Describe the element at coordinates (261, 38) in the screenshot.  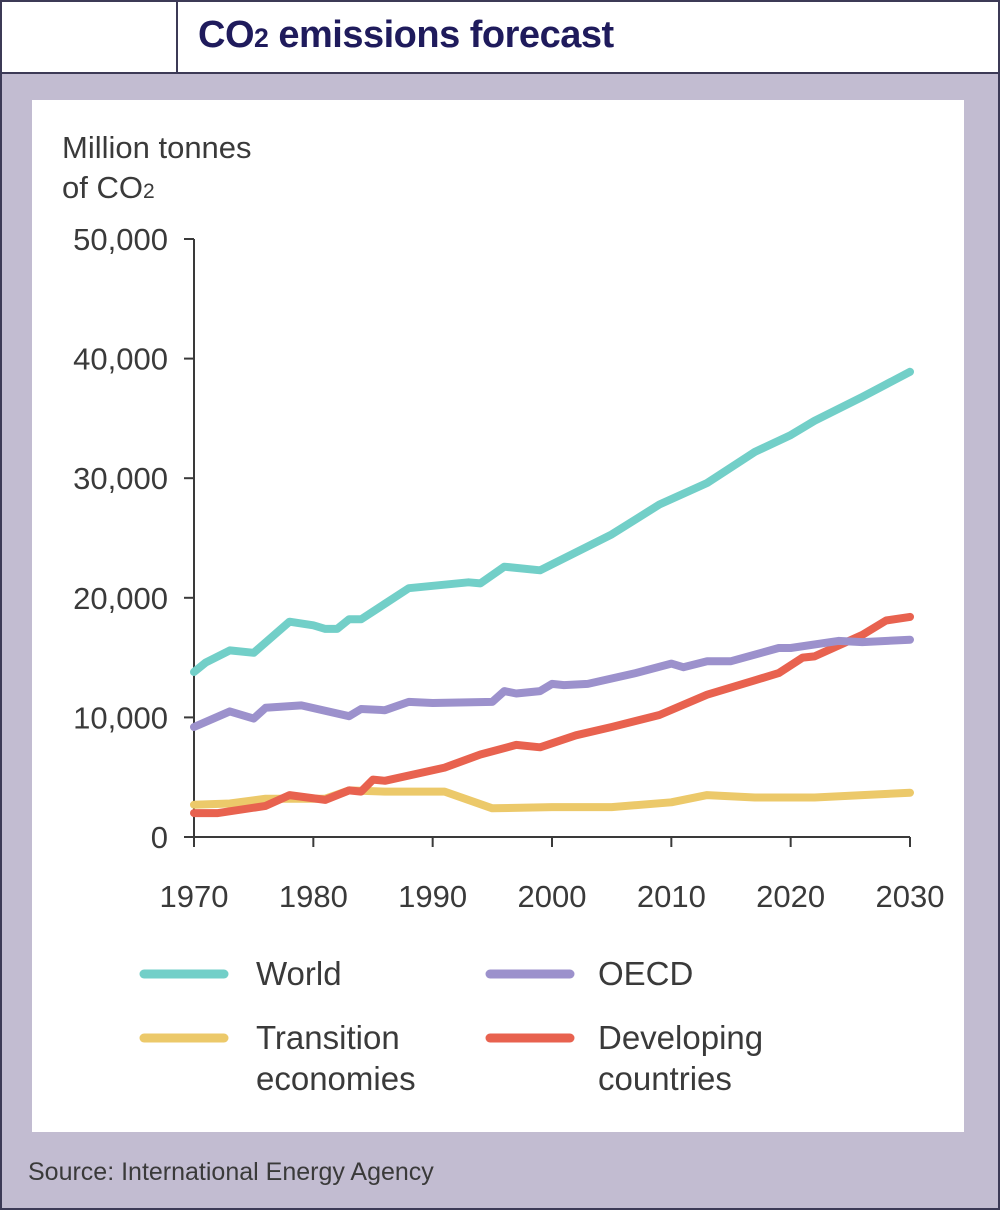
I see `title-subscript: 2` at that location.